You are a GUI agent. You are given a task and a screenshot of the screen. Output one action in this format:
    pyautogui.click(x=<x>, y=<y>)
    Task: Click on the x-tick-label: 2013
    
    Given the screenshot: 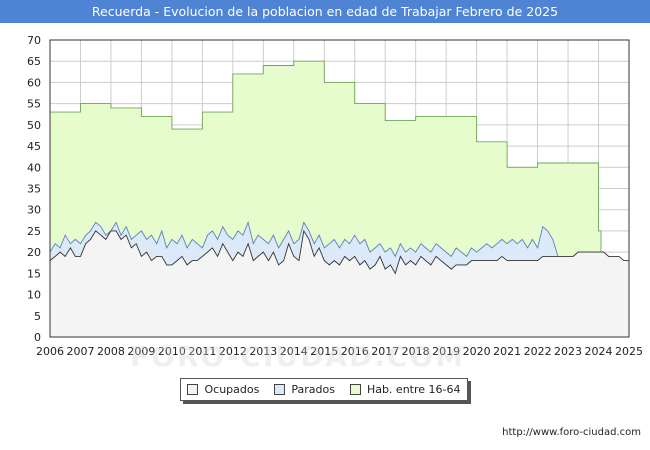 What is the action you would take?
    pyautogui.click(x=263, y=351)
    